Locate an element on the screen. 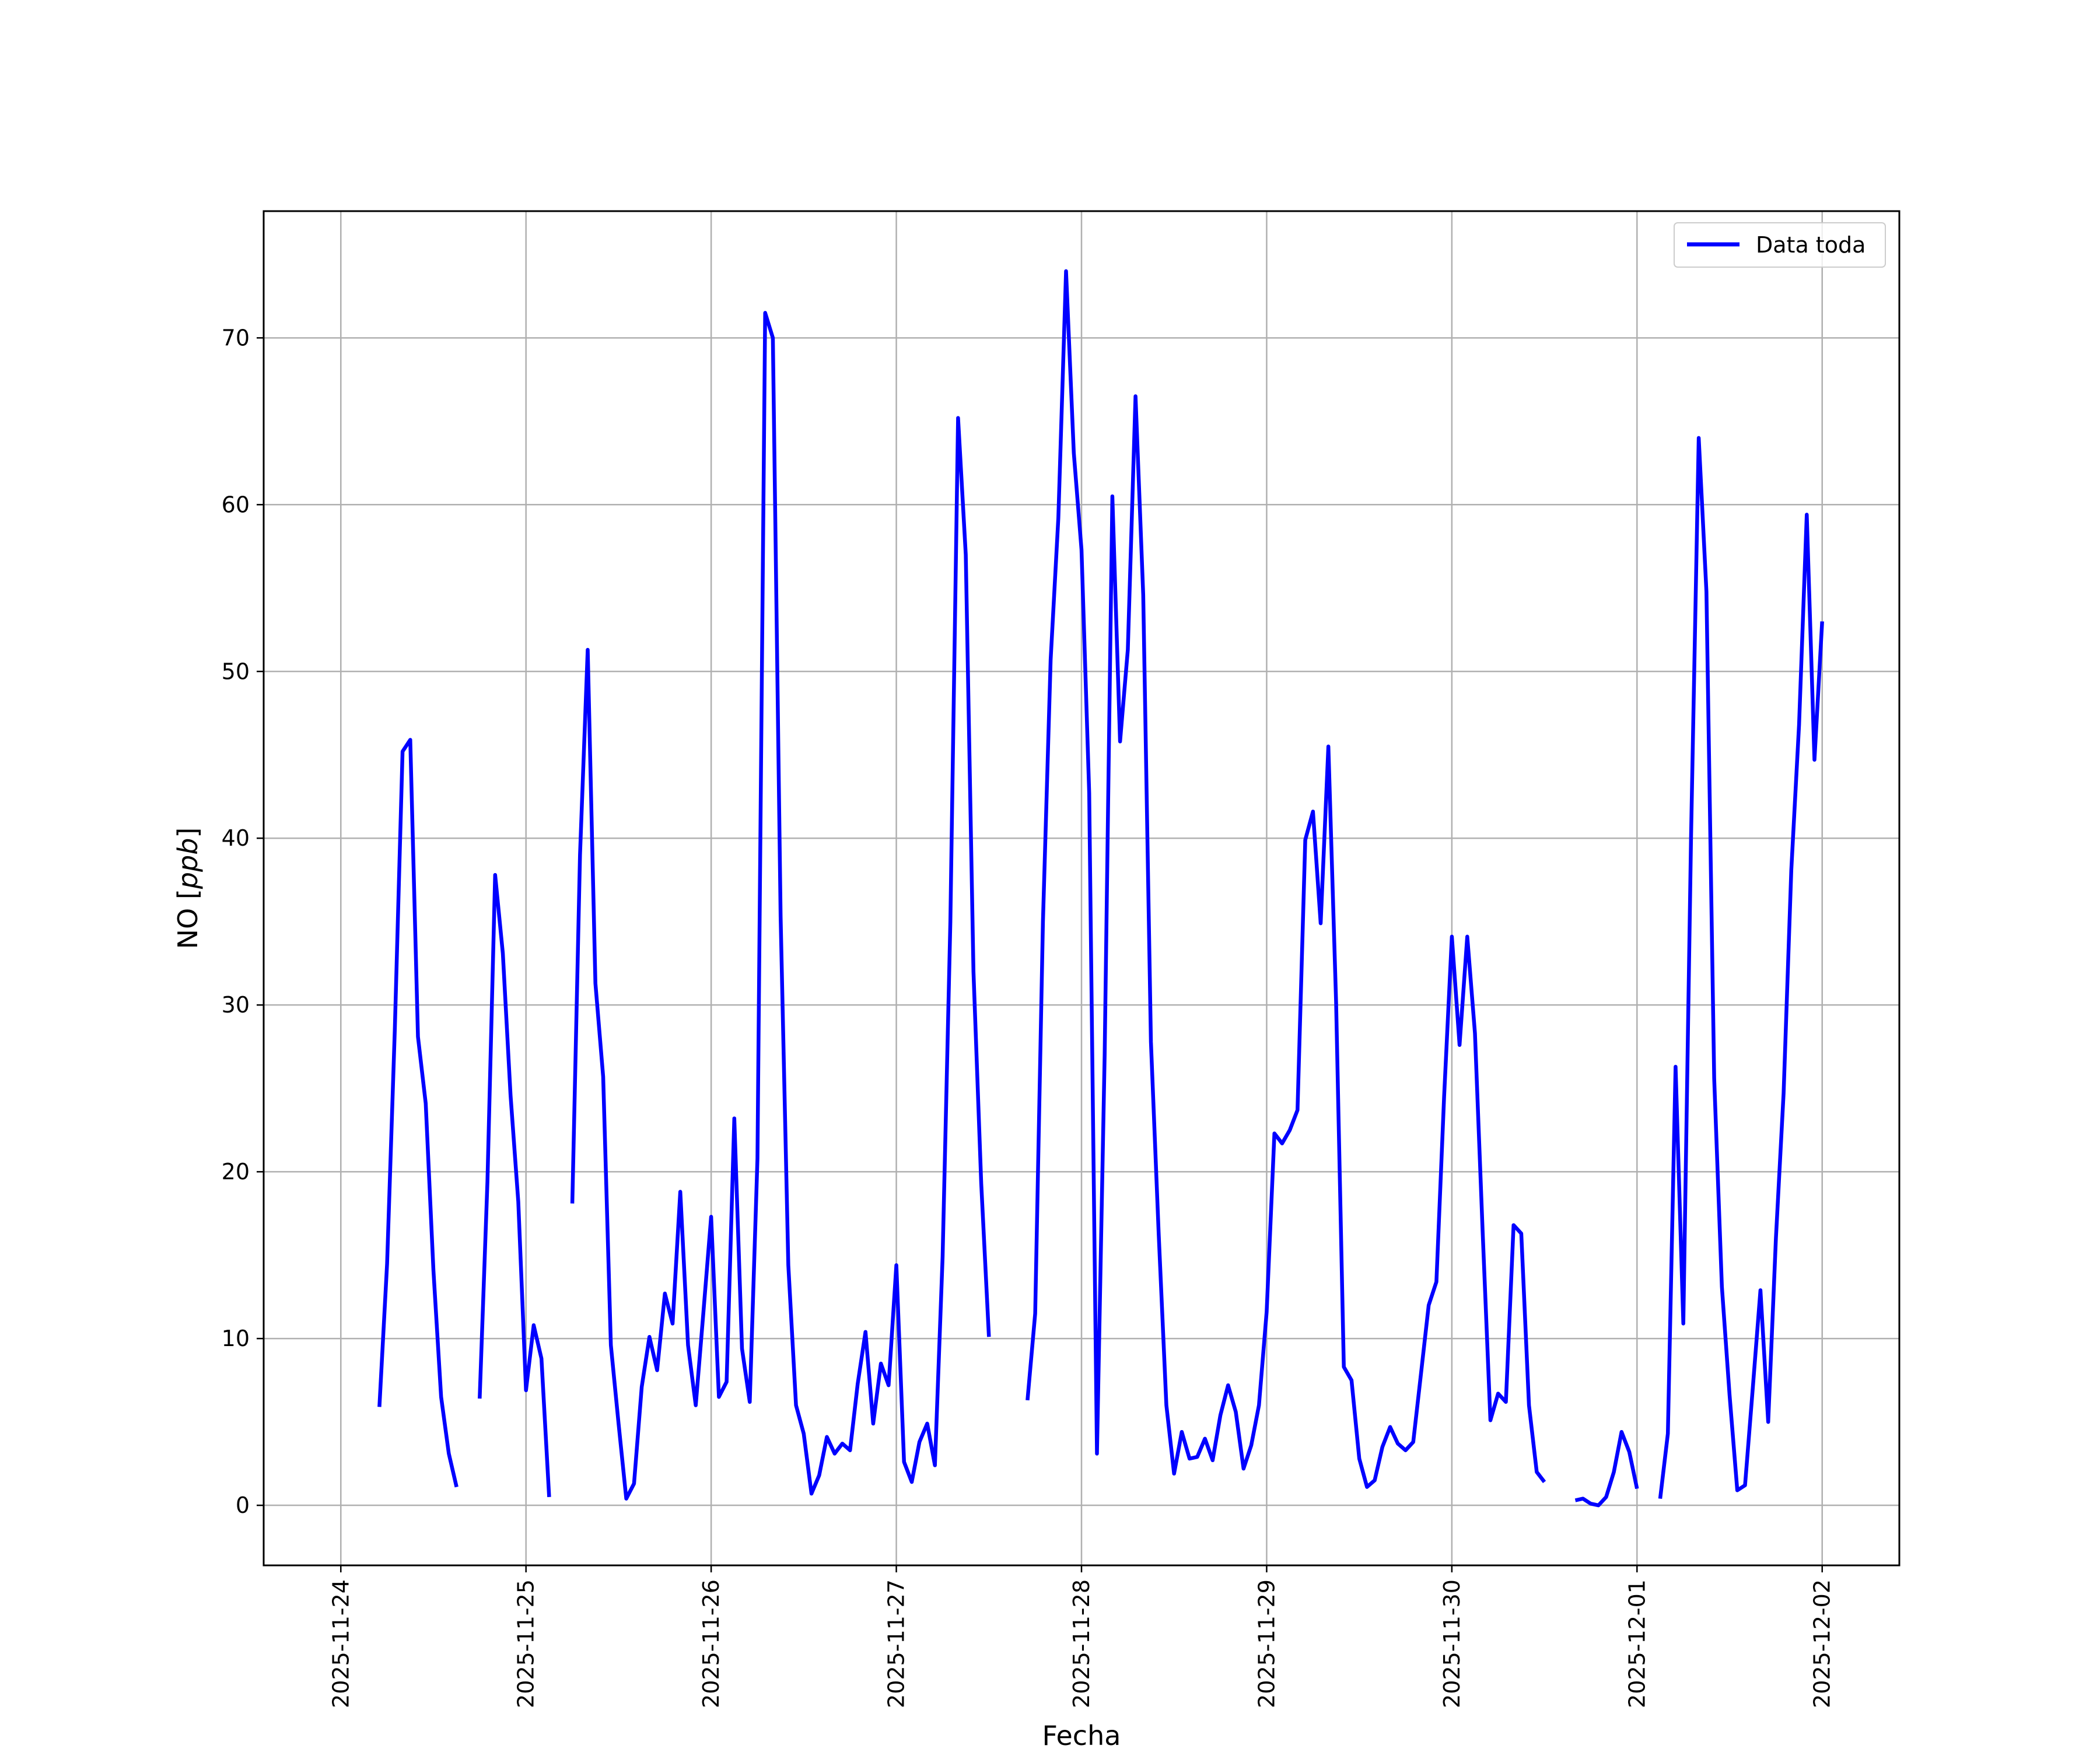  x-tick-label: 2025-11-27 is located at coordinates (896, 1643).